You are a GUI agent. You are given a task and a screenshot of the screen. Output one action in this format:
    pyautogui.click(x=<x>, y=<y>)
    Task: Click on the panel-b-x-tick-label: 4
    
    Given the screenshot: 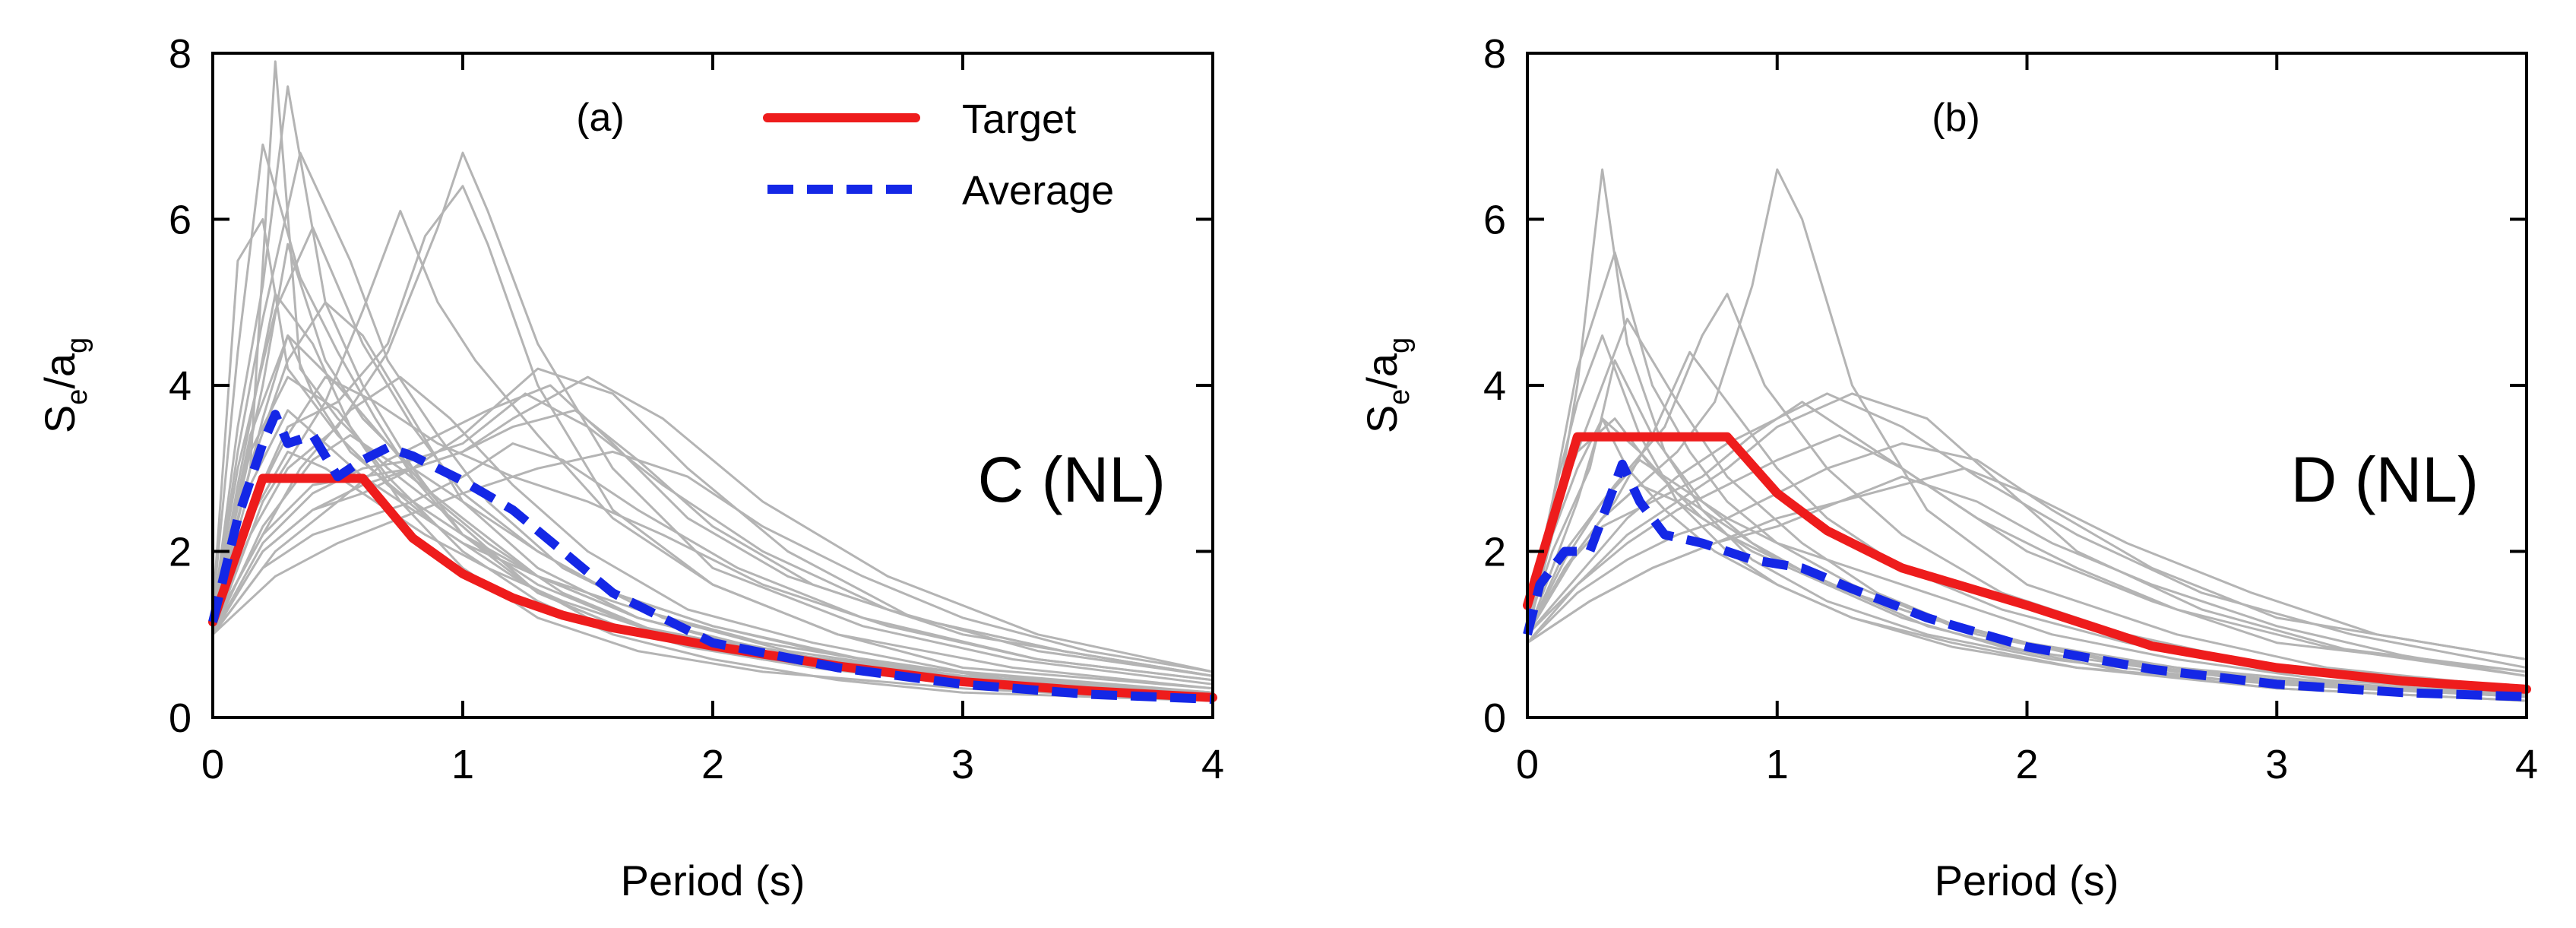 What is the action you would take?
    pyautogui.click(x=2526, y=764)
    